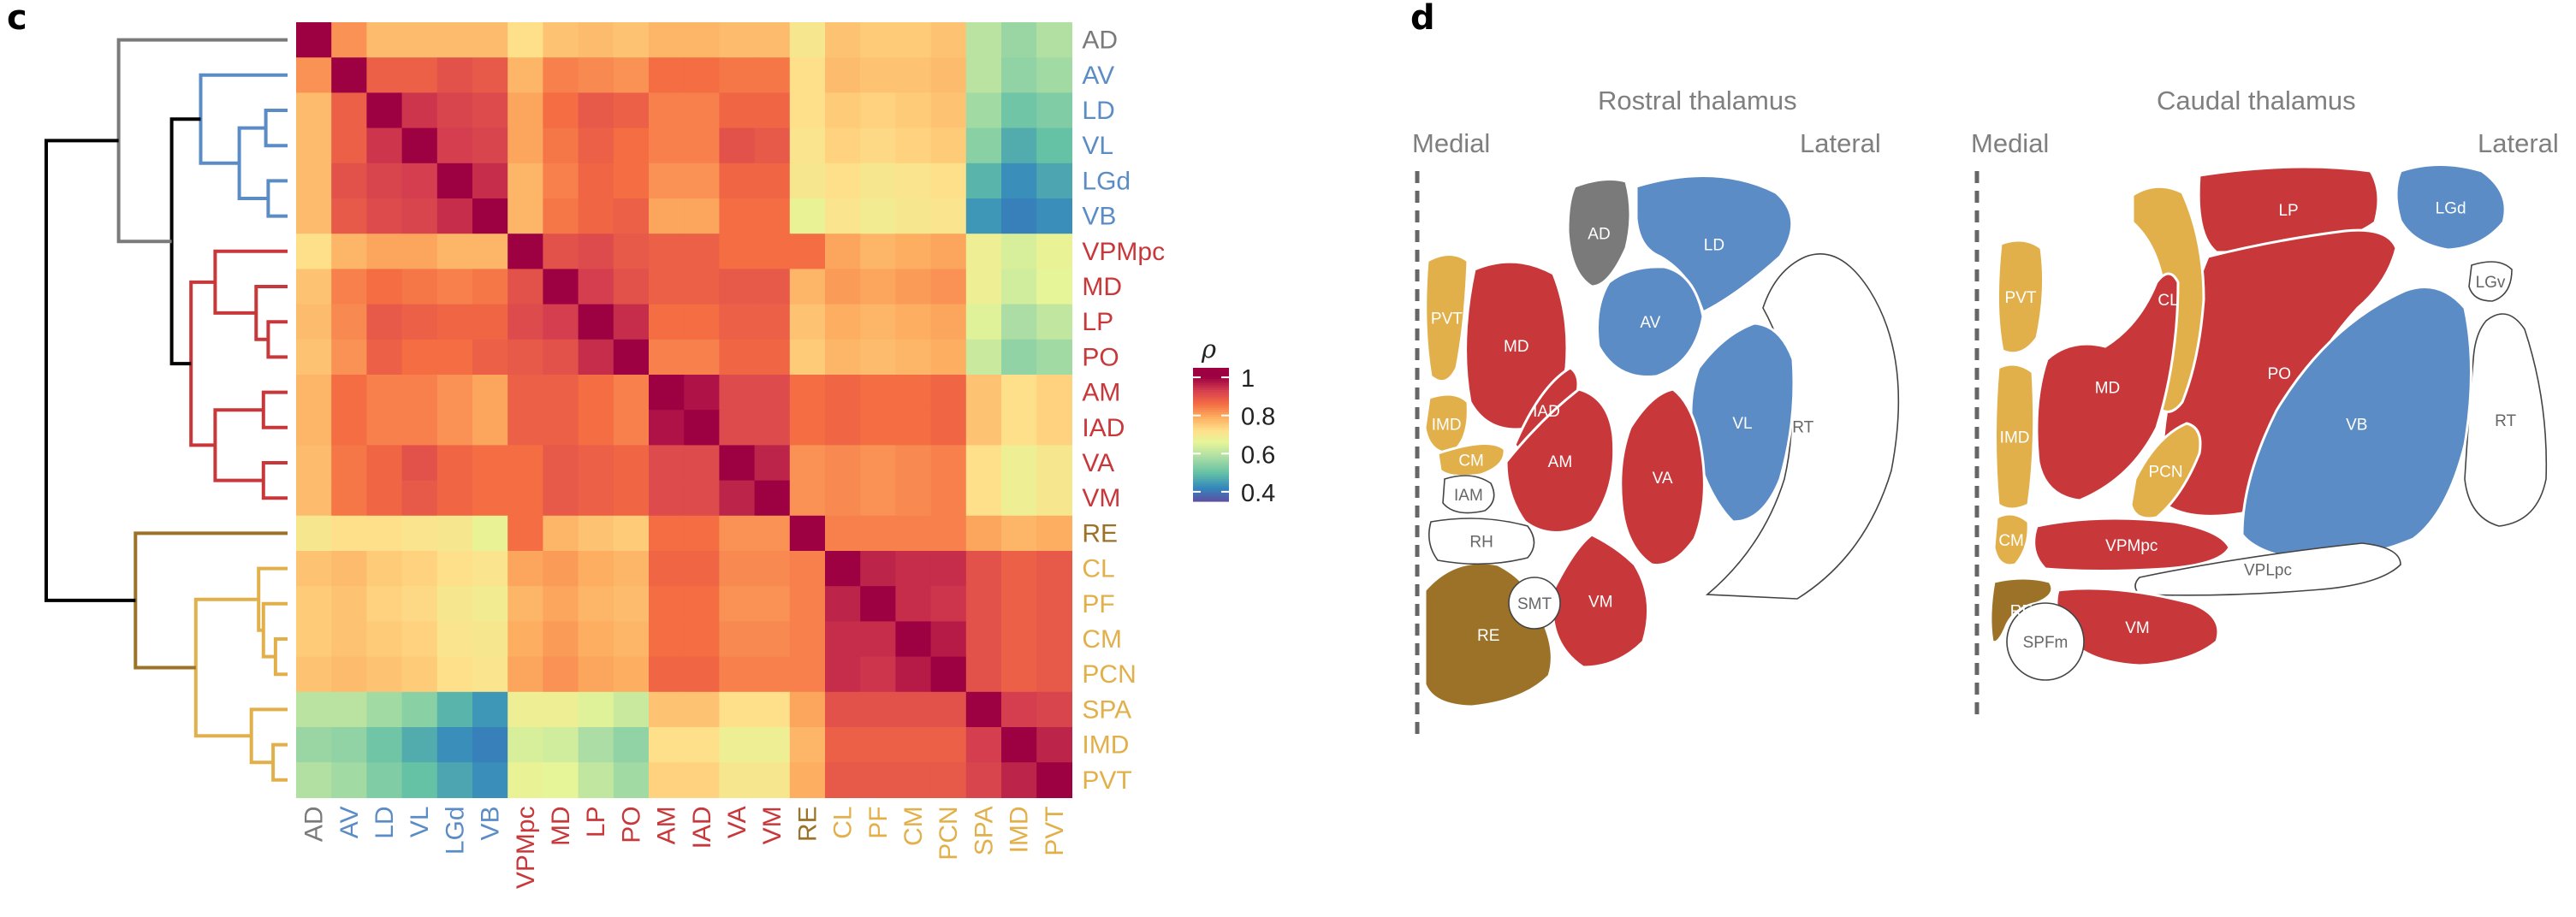  Describe the element at coordinates (2010, 143) in the screenshot. I see `caudal-medial-label: Medial` at that location.